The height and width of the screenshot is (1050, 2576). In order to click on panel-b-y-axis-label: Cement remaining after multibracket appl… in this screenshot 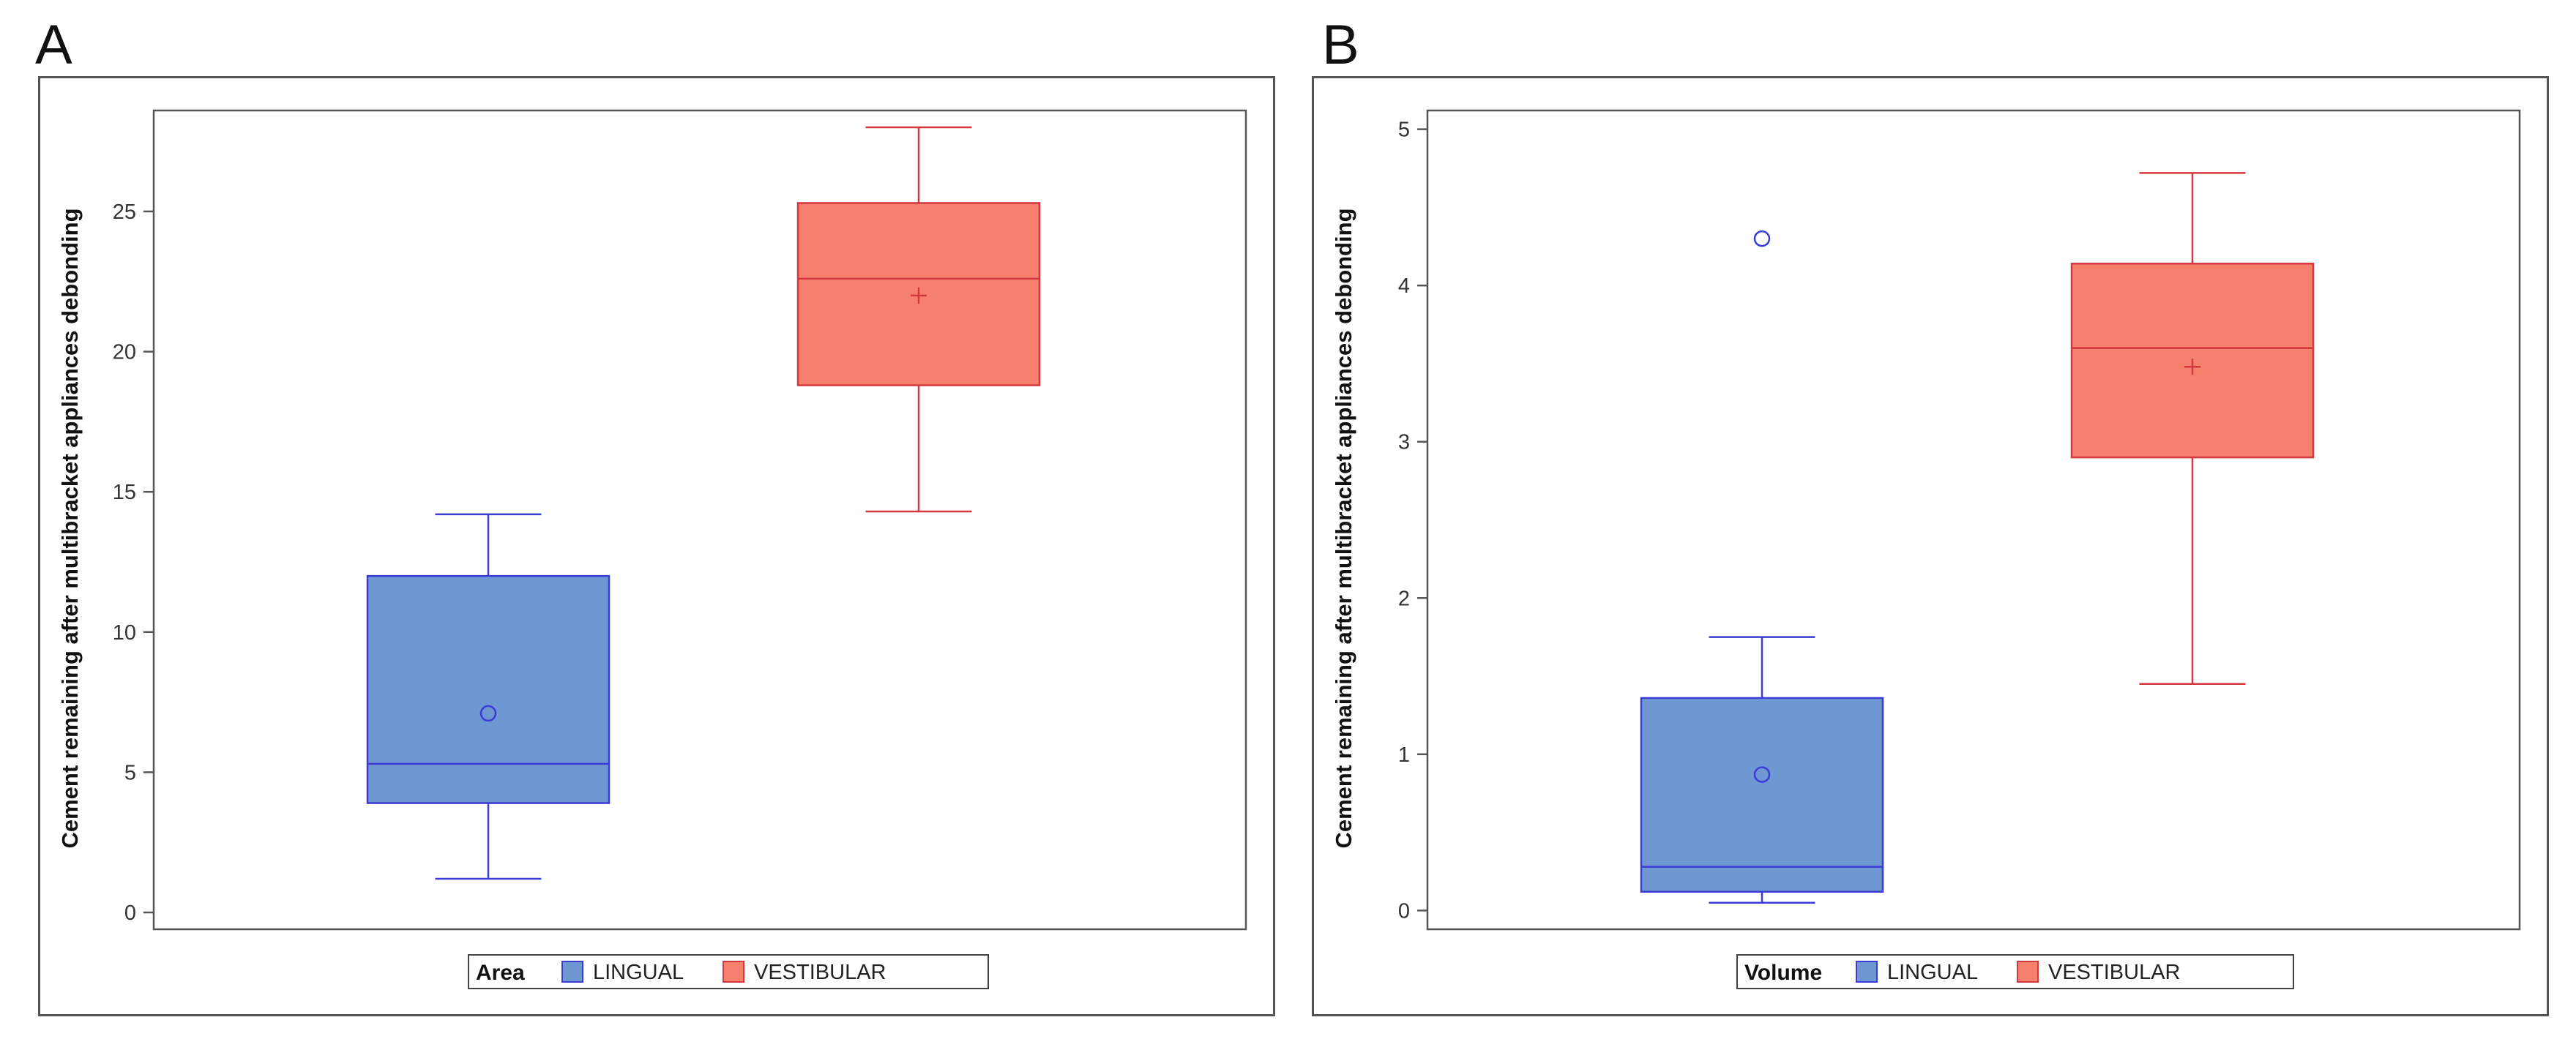, I will do `click(1343, 528)`.